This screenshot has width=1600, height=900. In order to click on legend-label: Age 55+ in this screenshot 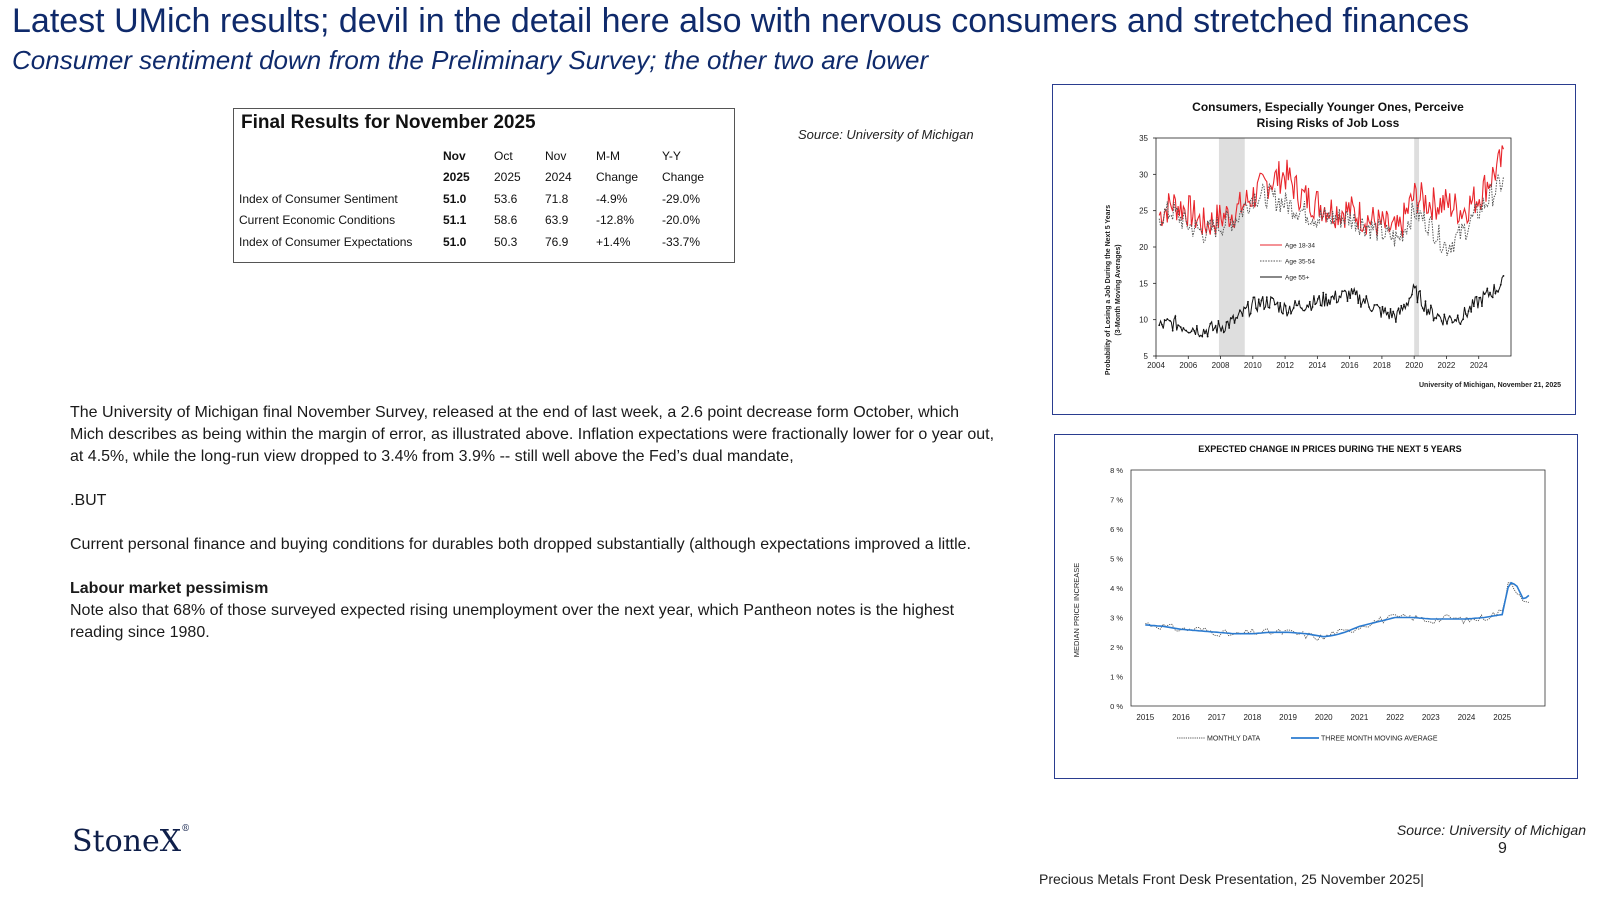, I will do `click(1297, 278)`.